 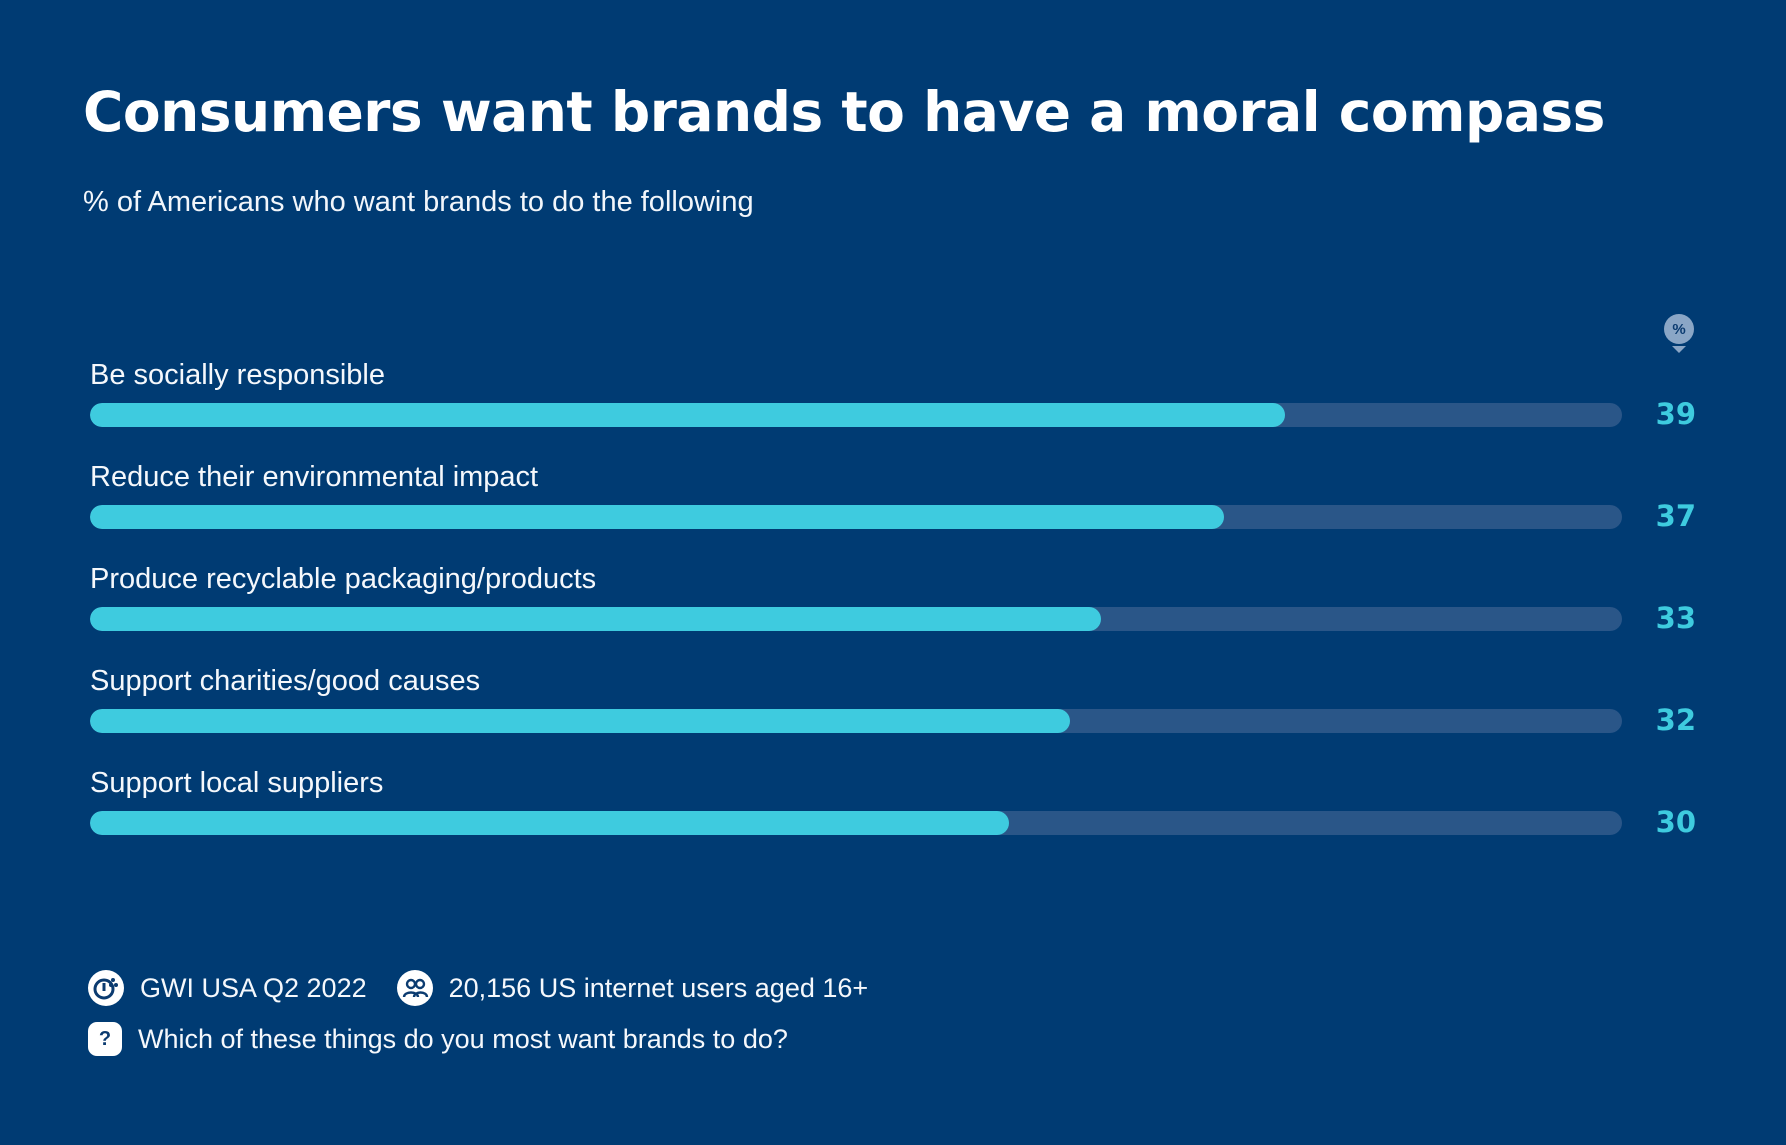 I want to click on bar-value-label: 32, so click(x=1675, y=720).